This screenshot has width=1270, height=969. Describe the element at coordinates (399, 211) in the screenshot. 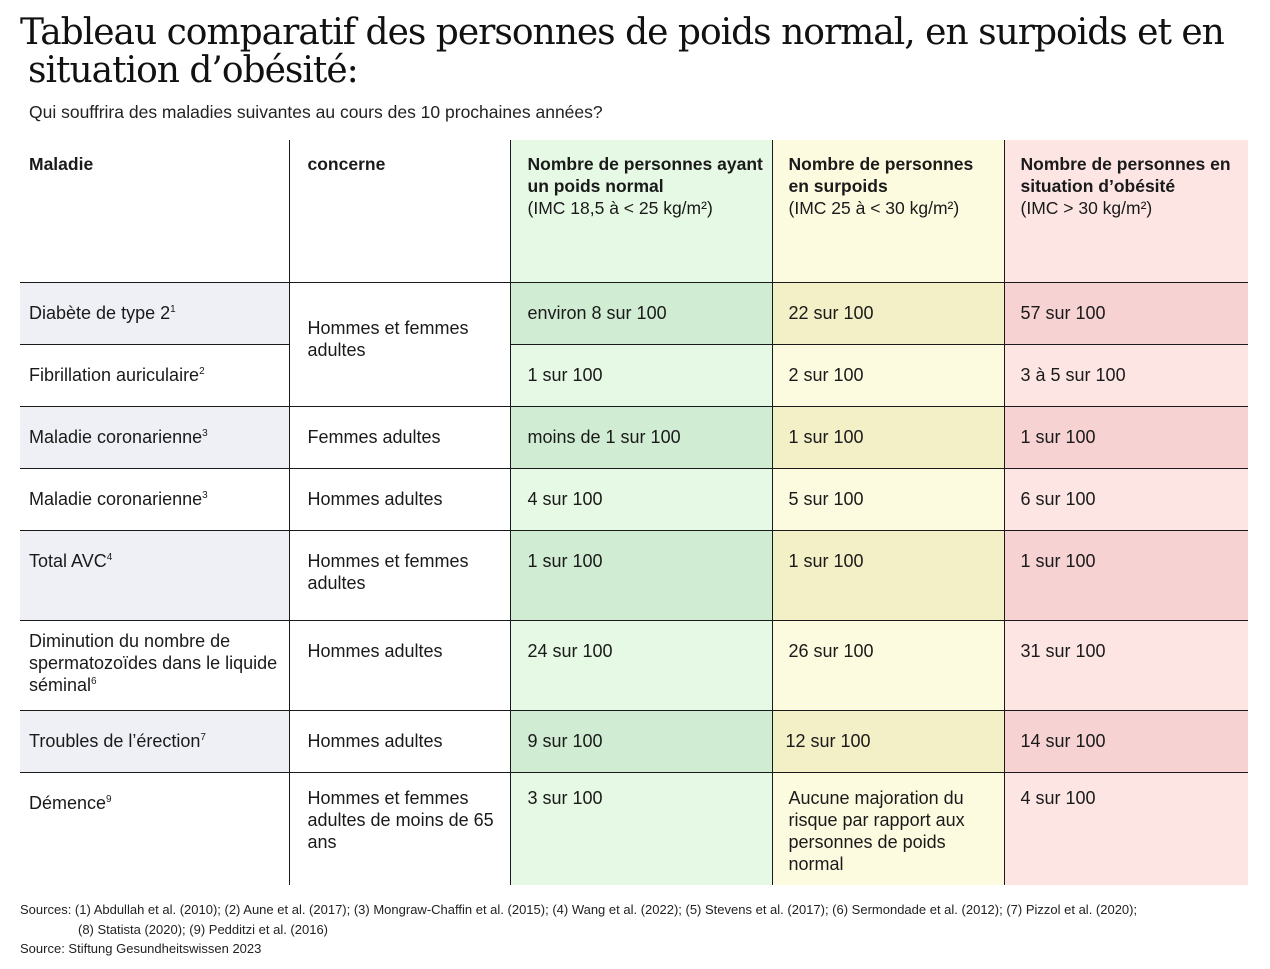

I see `header-concerns: concerne` at that location.